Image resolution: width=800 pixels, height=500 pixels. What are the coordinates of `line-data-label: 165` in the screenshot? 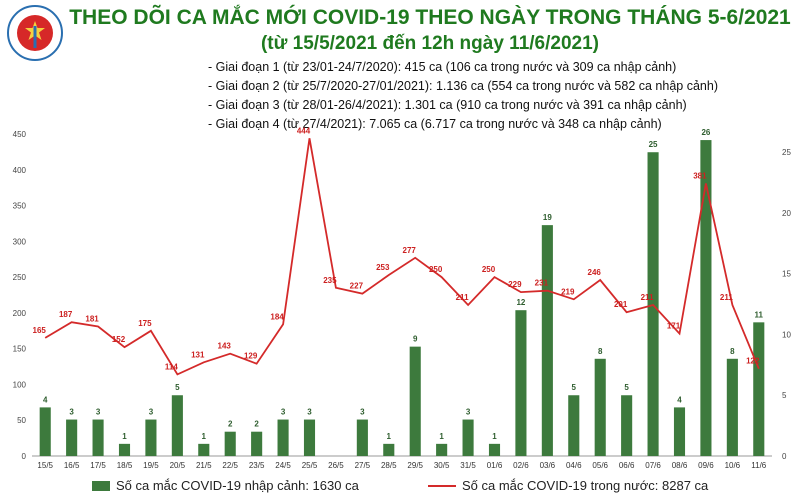 It's located at (40, 330).